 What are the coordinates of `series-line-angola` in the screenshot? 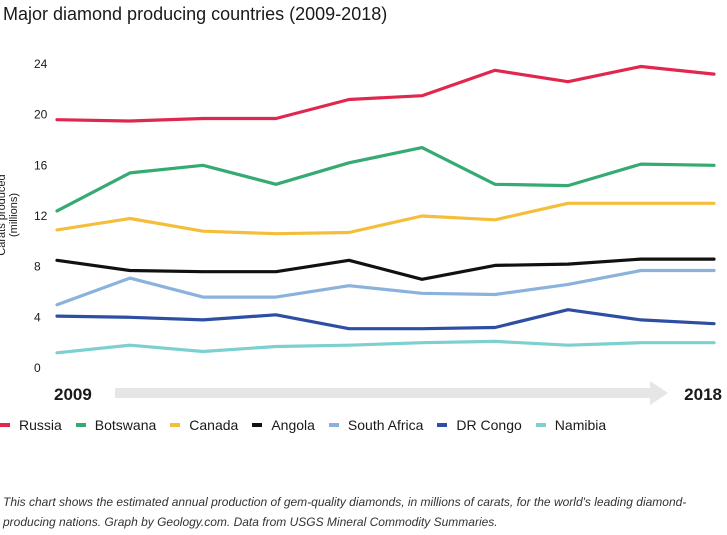 It's located at (385, 269).